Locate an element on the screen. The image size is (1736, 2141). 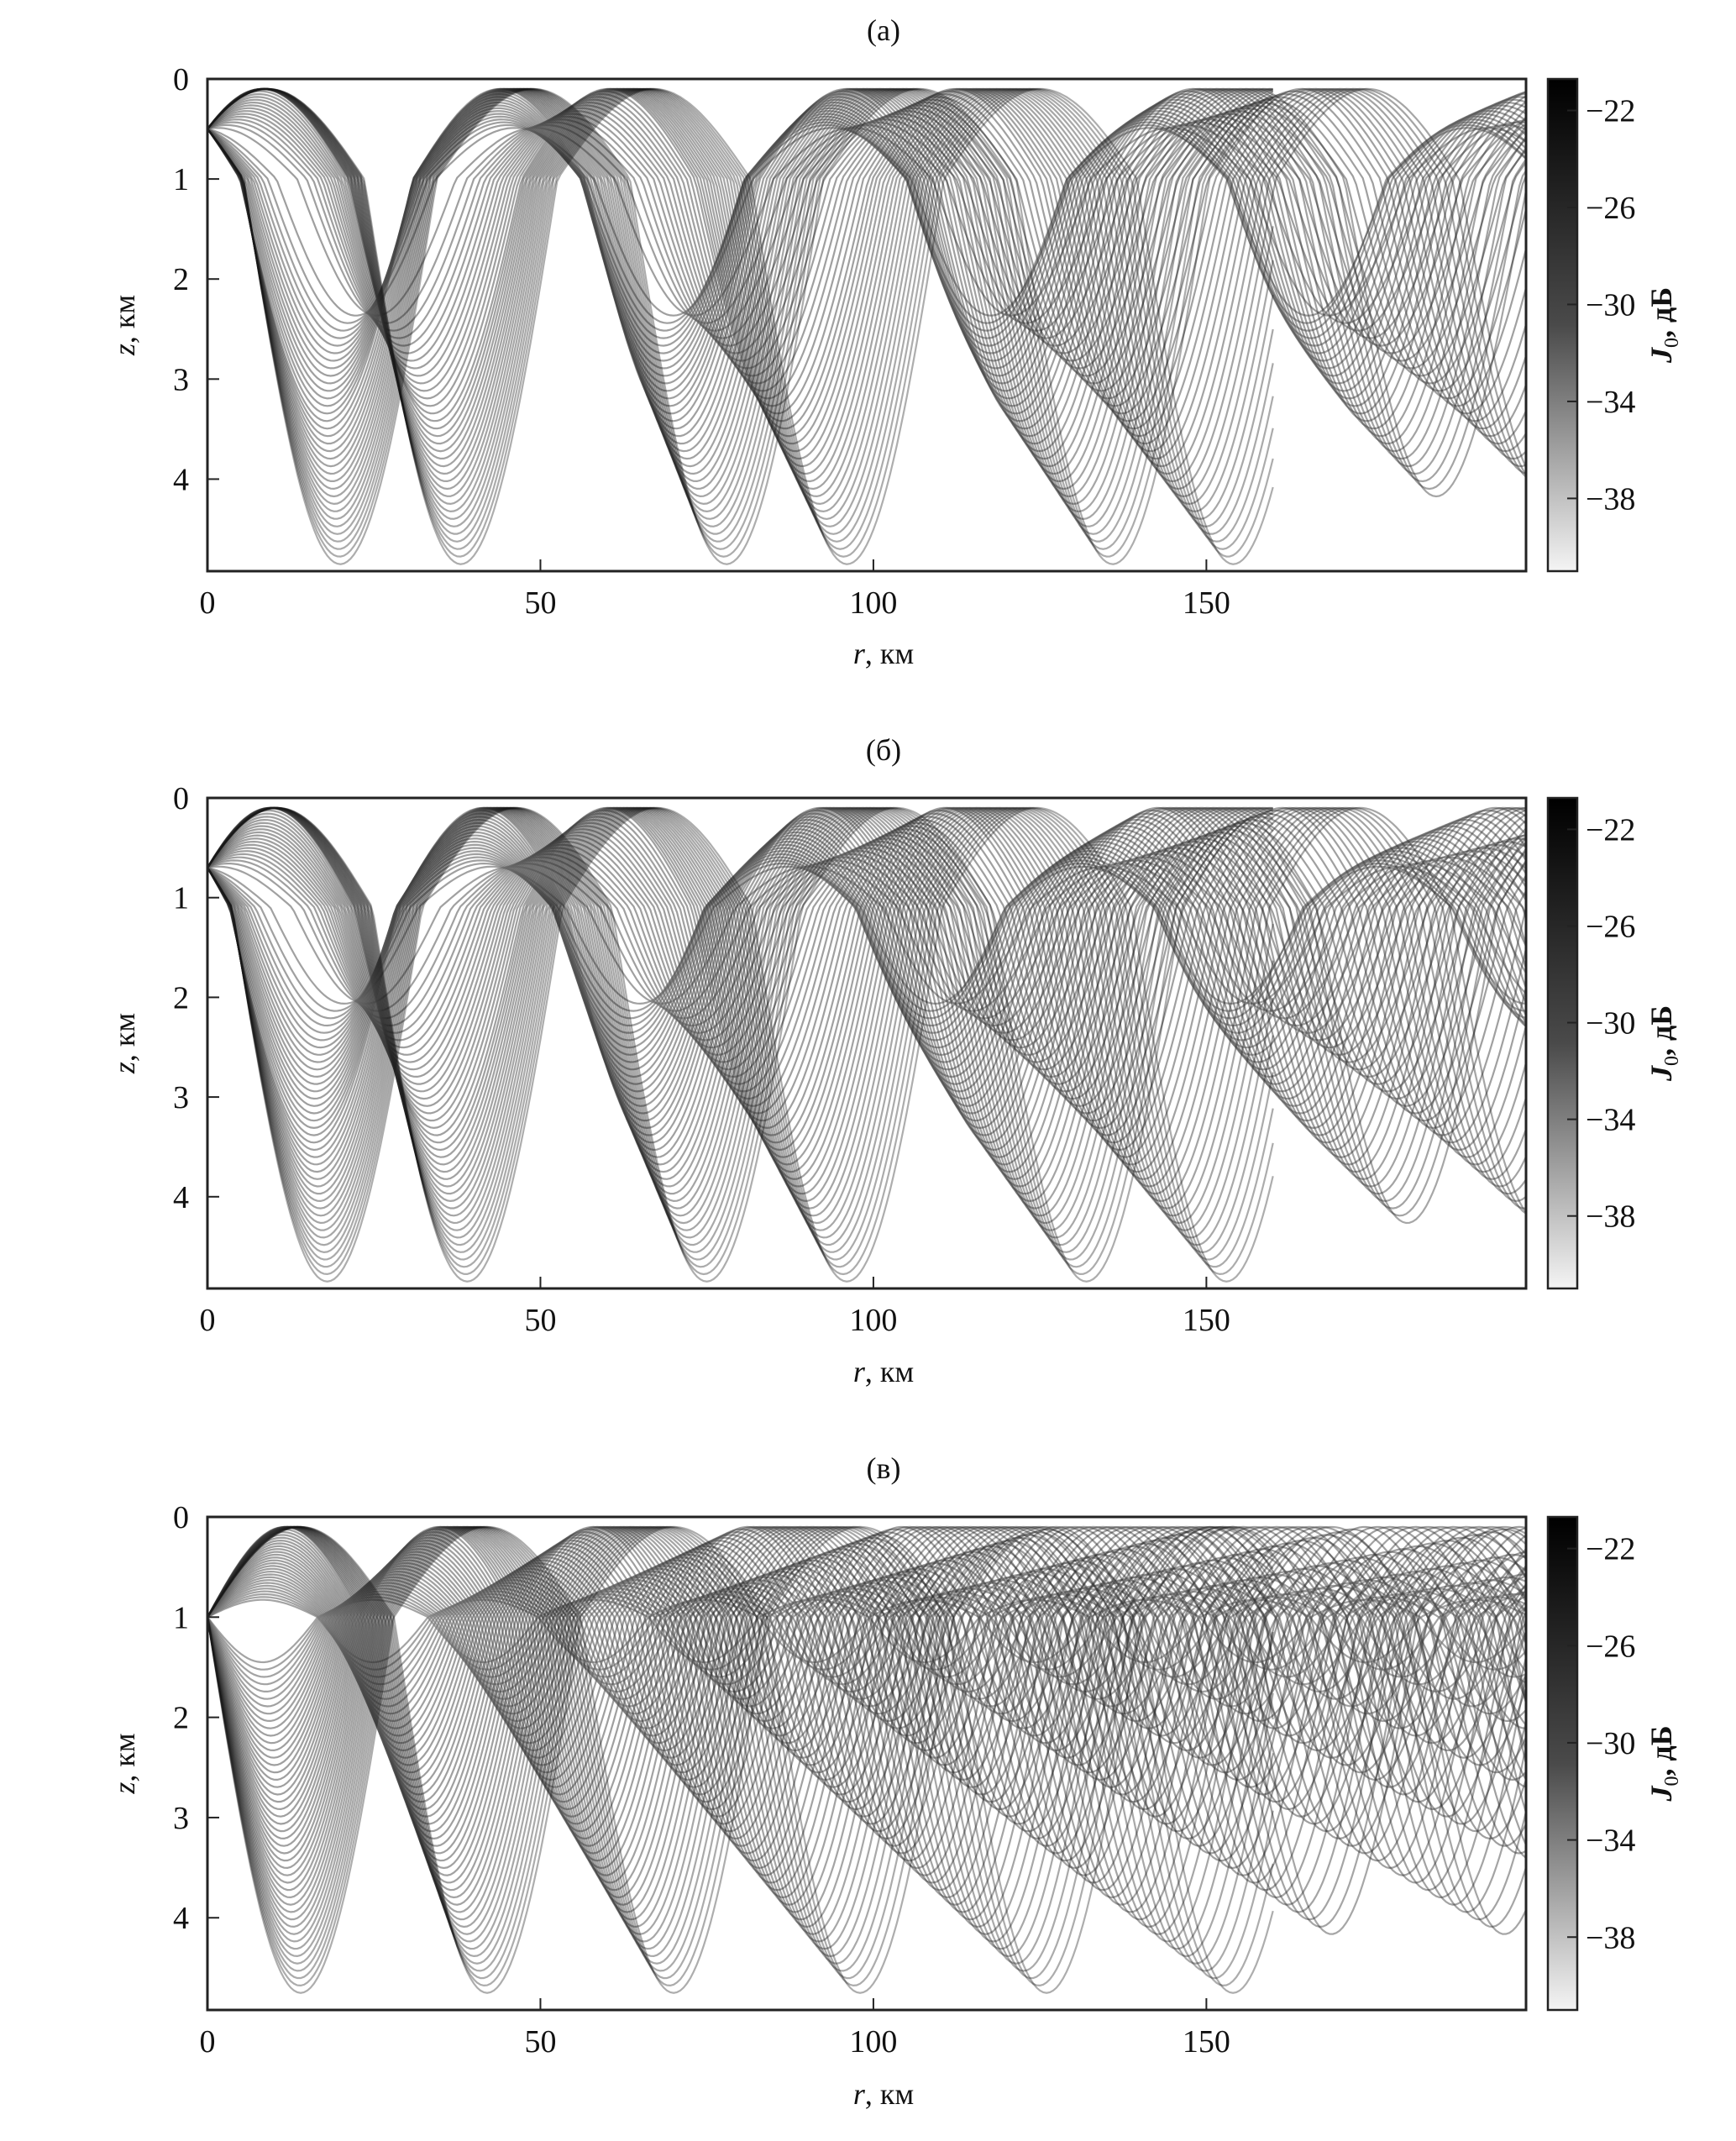
colorbar is located at coordinates (1562, 1763).